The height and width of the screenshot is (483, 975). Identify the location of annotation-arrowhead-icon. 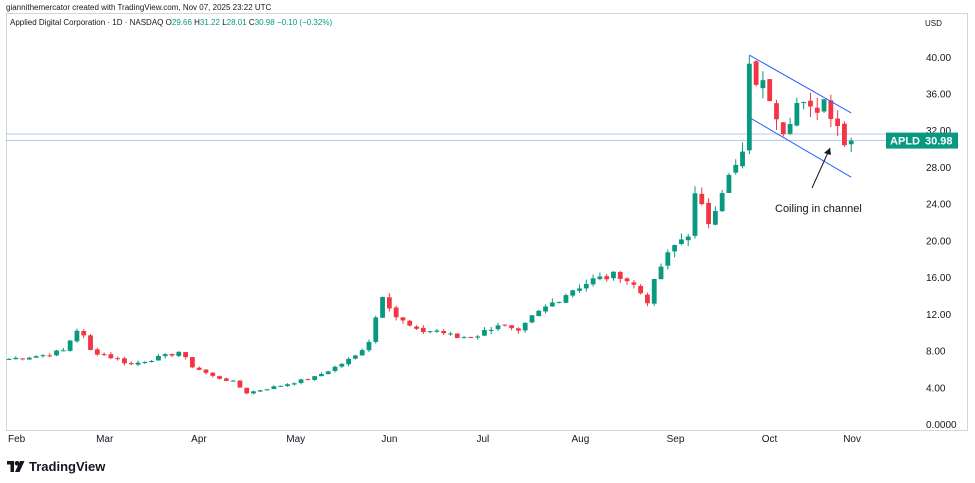
(827, 151).